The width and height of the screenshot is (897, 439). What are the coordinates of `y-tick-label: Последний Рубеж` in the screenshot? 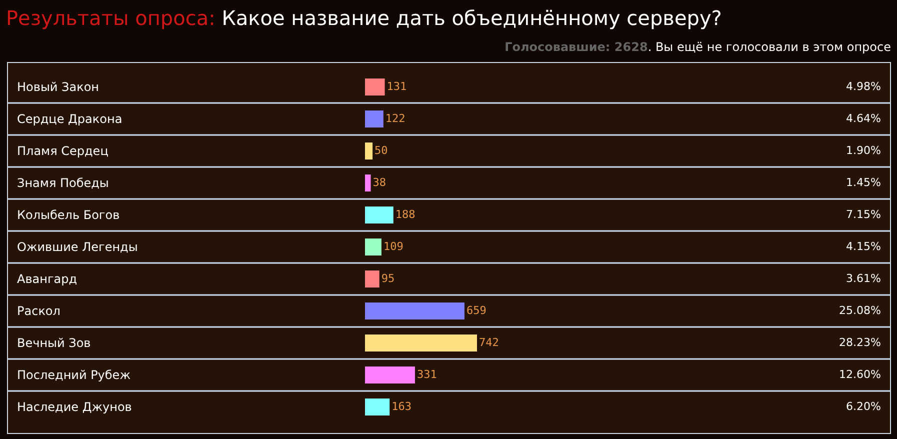 It's located at (74, 375).